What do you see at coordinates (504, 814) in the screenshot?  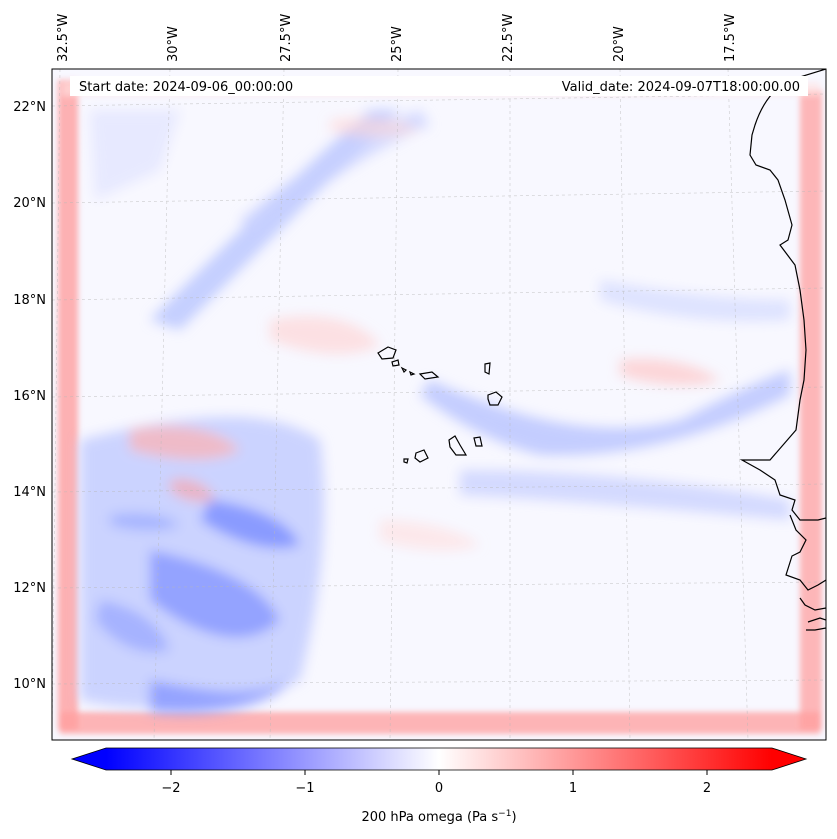 I see `colorbar-title-exponent: −1` at bounding box center [504, 814].